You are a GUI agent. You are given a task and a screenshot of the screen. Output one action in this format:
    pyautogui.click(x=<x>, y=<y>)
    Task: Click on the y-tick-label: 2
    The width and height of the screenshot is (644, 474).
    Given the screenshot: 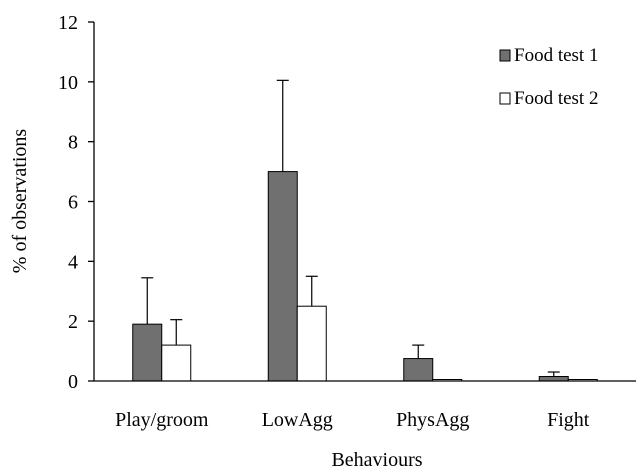 What is the action you would take?
    pyautogui.click(x=73, y=322)
    